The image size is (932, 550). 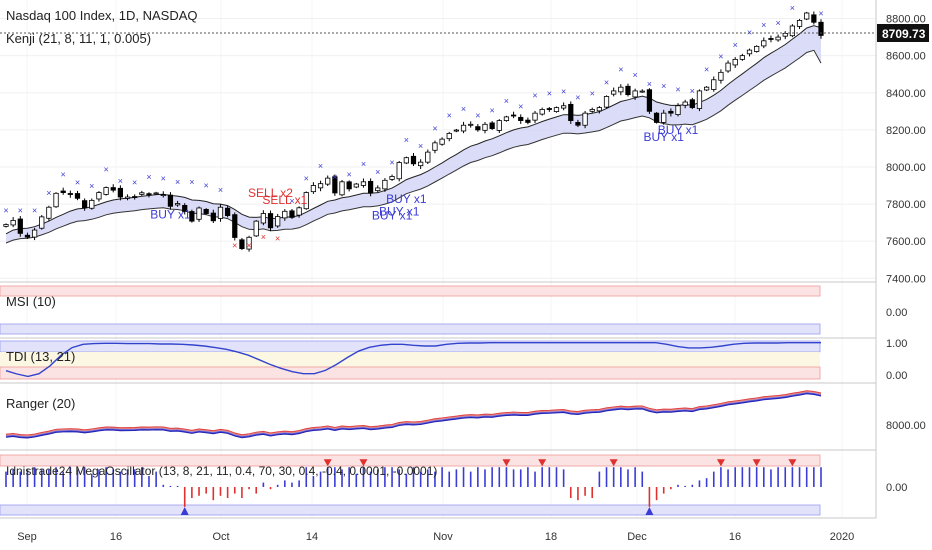 What do you see at coordinates (896, 376) in the screenshot?
I see `tdi-tick-0: 0.00` at bounding box center [896, 376].